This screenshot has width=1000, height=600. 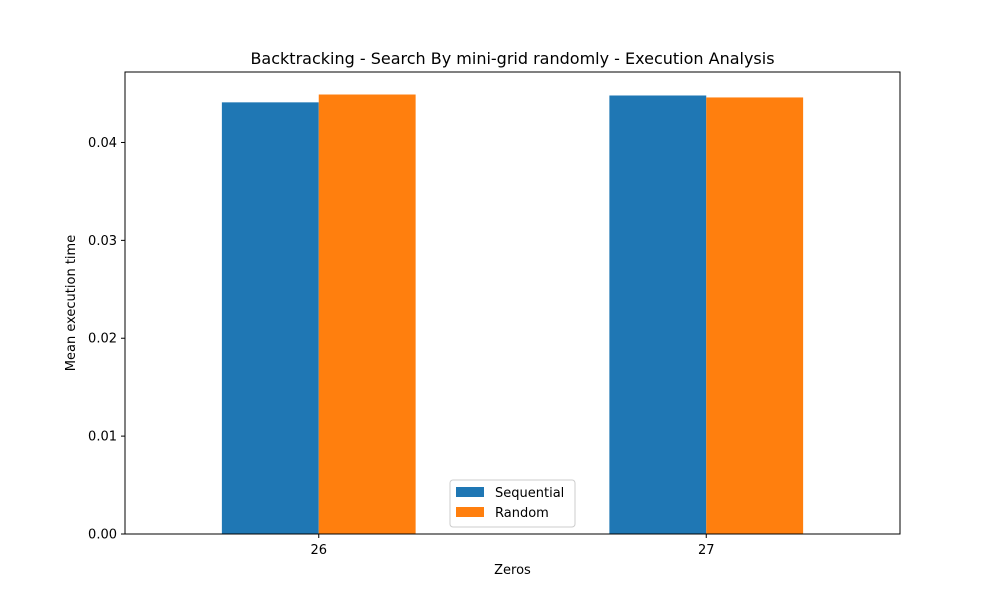 I want to click on y-tick-label: 0.02, so click(x=102, y=339).